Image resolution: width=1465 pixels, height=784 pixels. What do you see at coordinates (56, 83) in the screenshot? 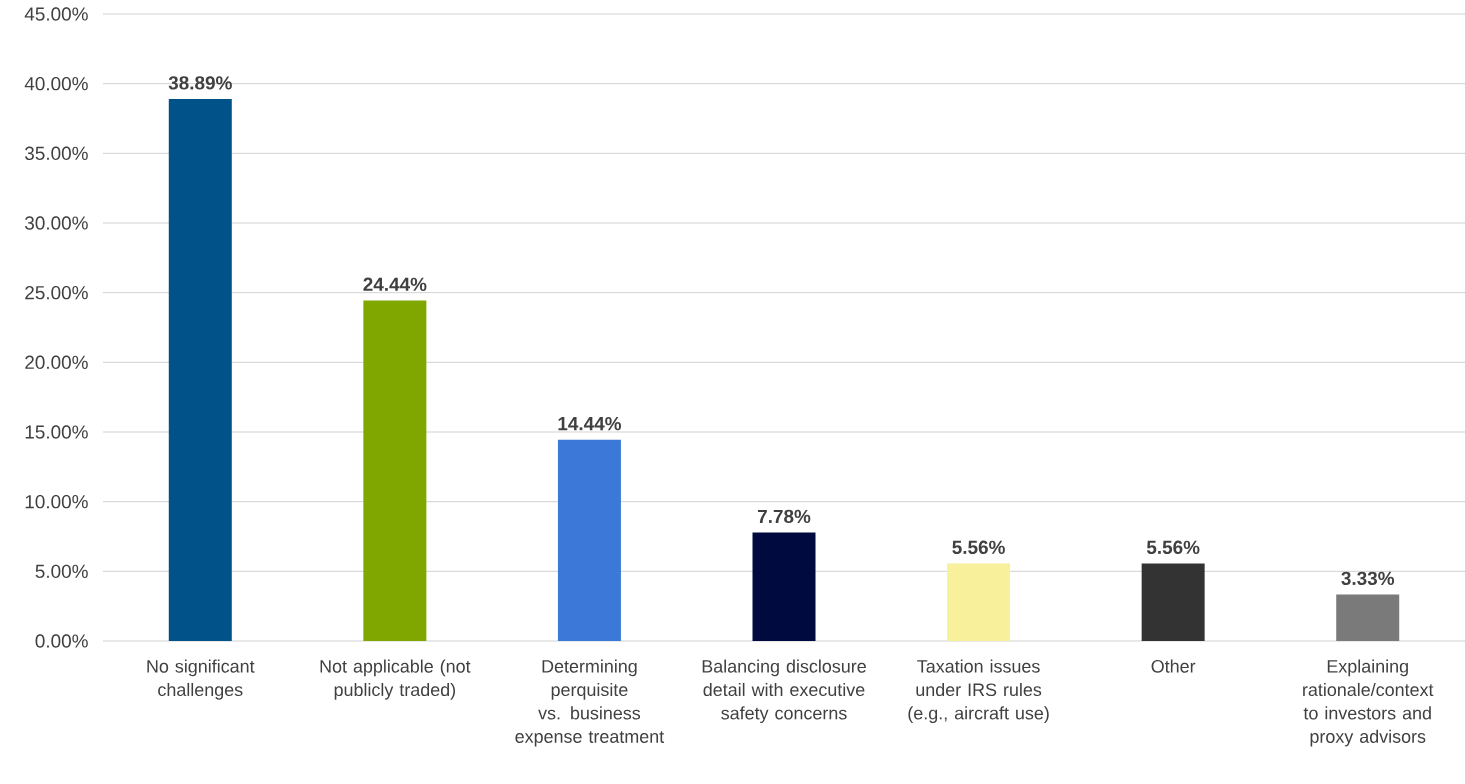
I see `y-tick-label: 40.00%` at bounding box center [56, 83].